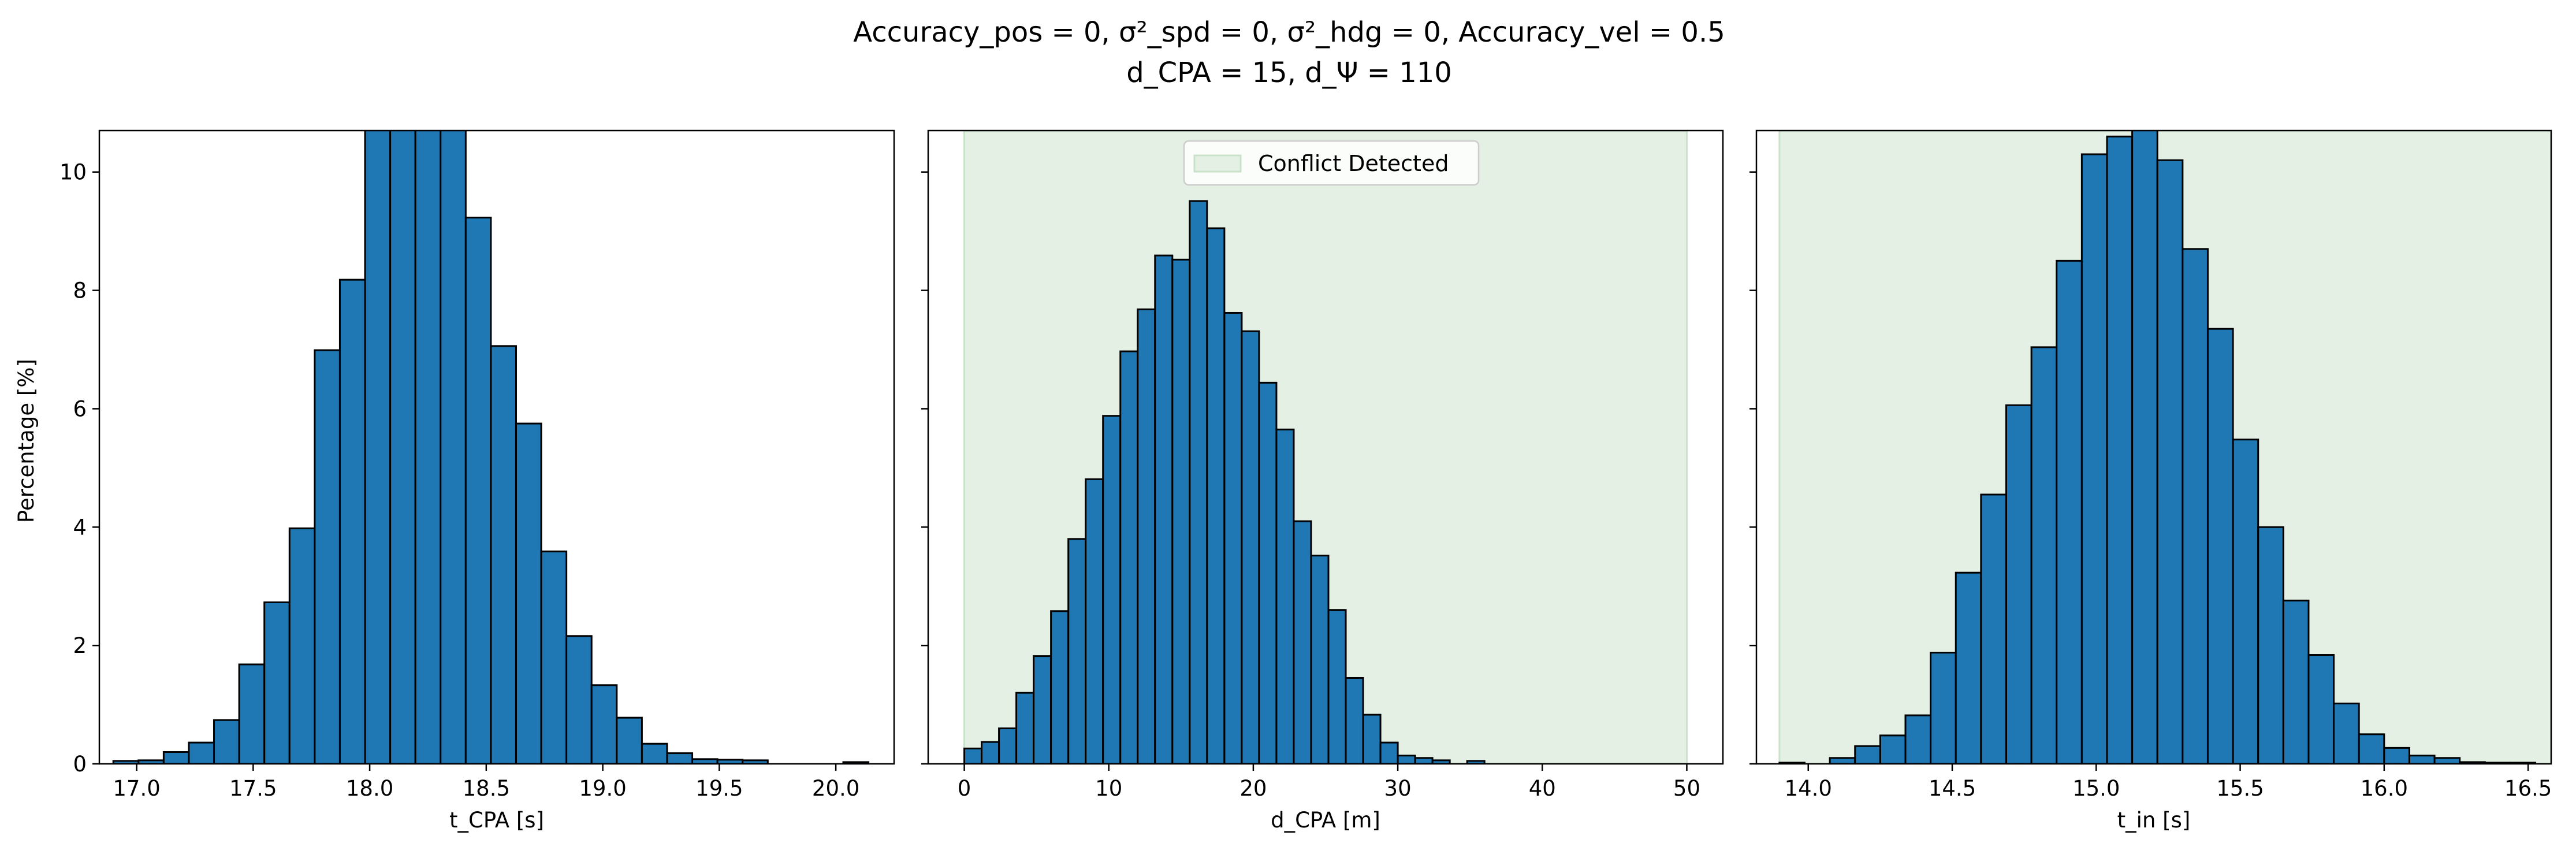  I want to click on x-tick-label: 19.5, so click(719, 788).